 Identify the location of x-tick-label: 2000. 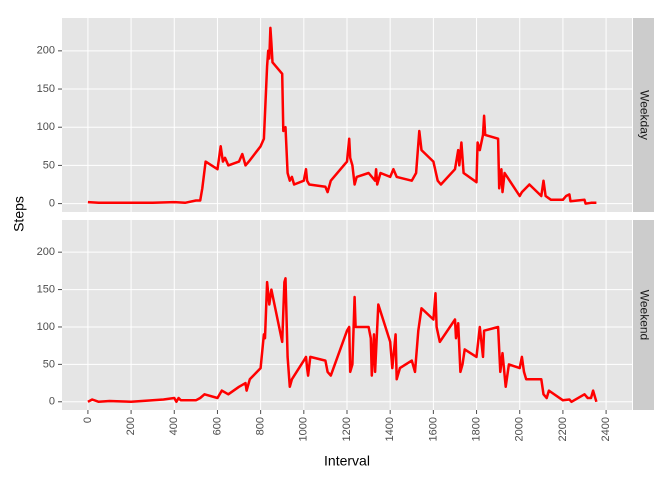
(520, 429).